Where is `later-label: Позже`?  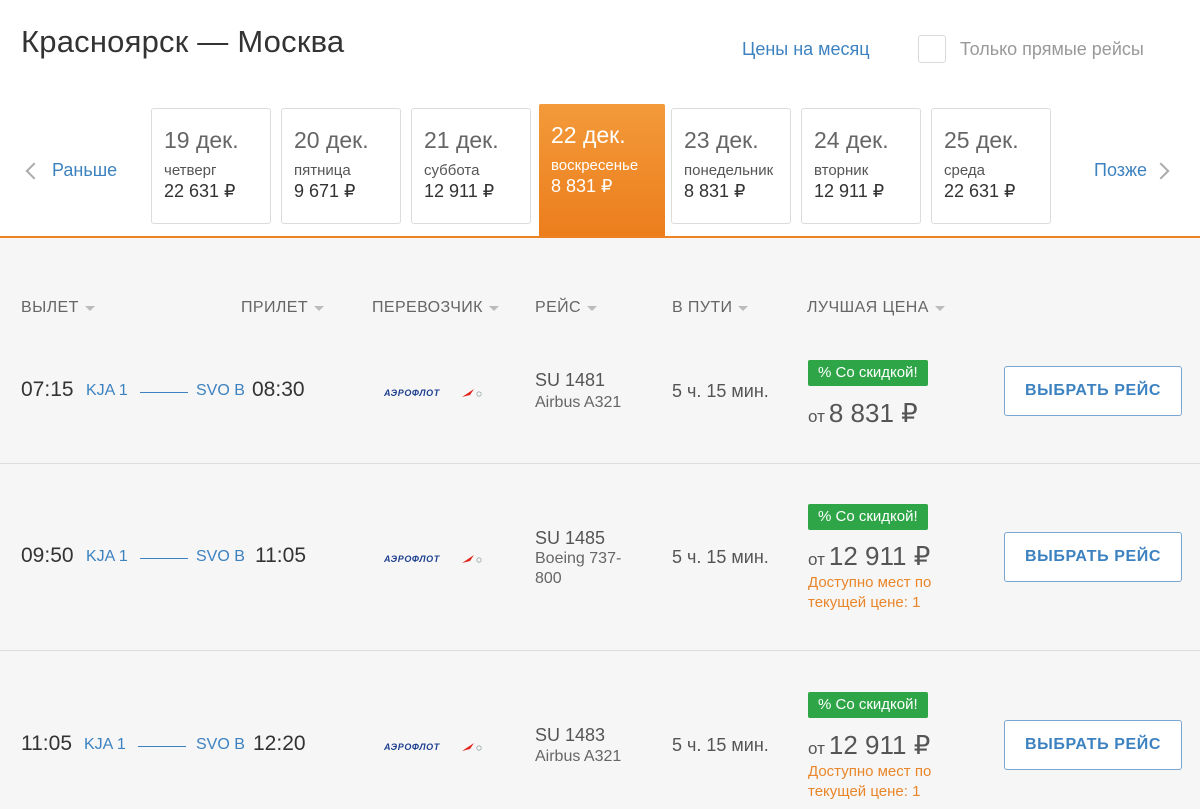 later-label: Позже is located at coordinates (1121, 170).